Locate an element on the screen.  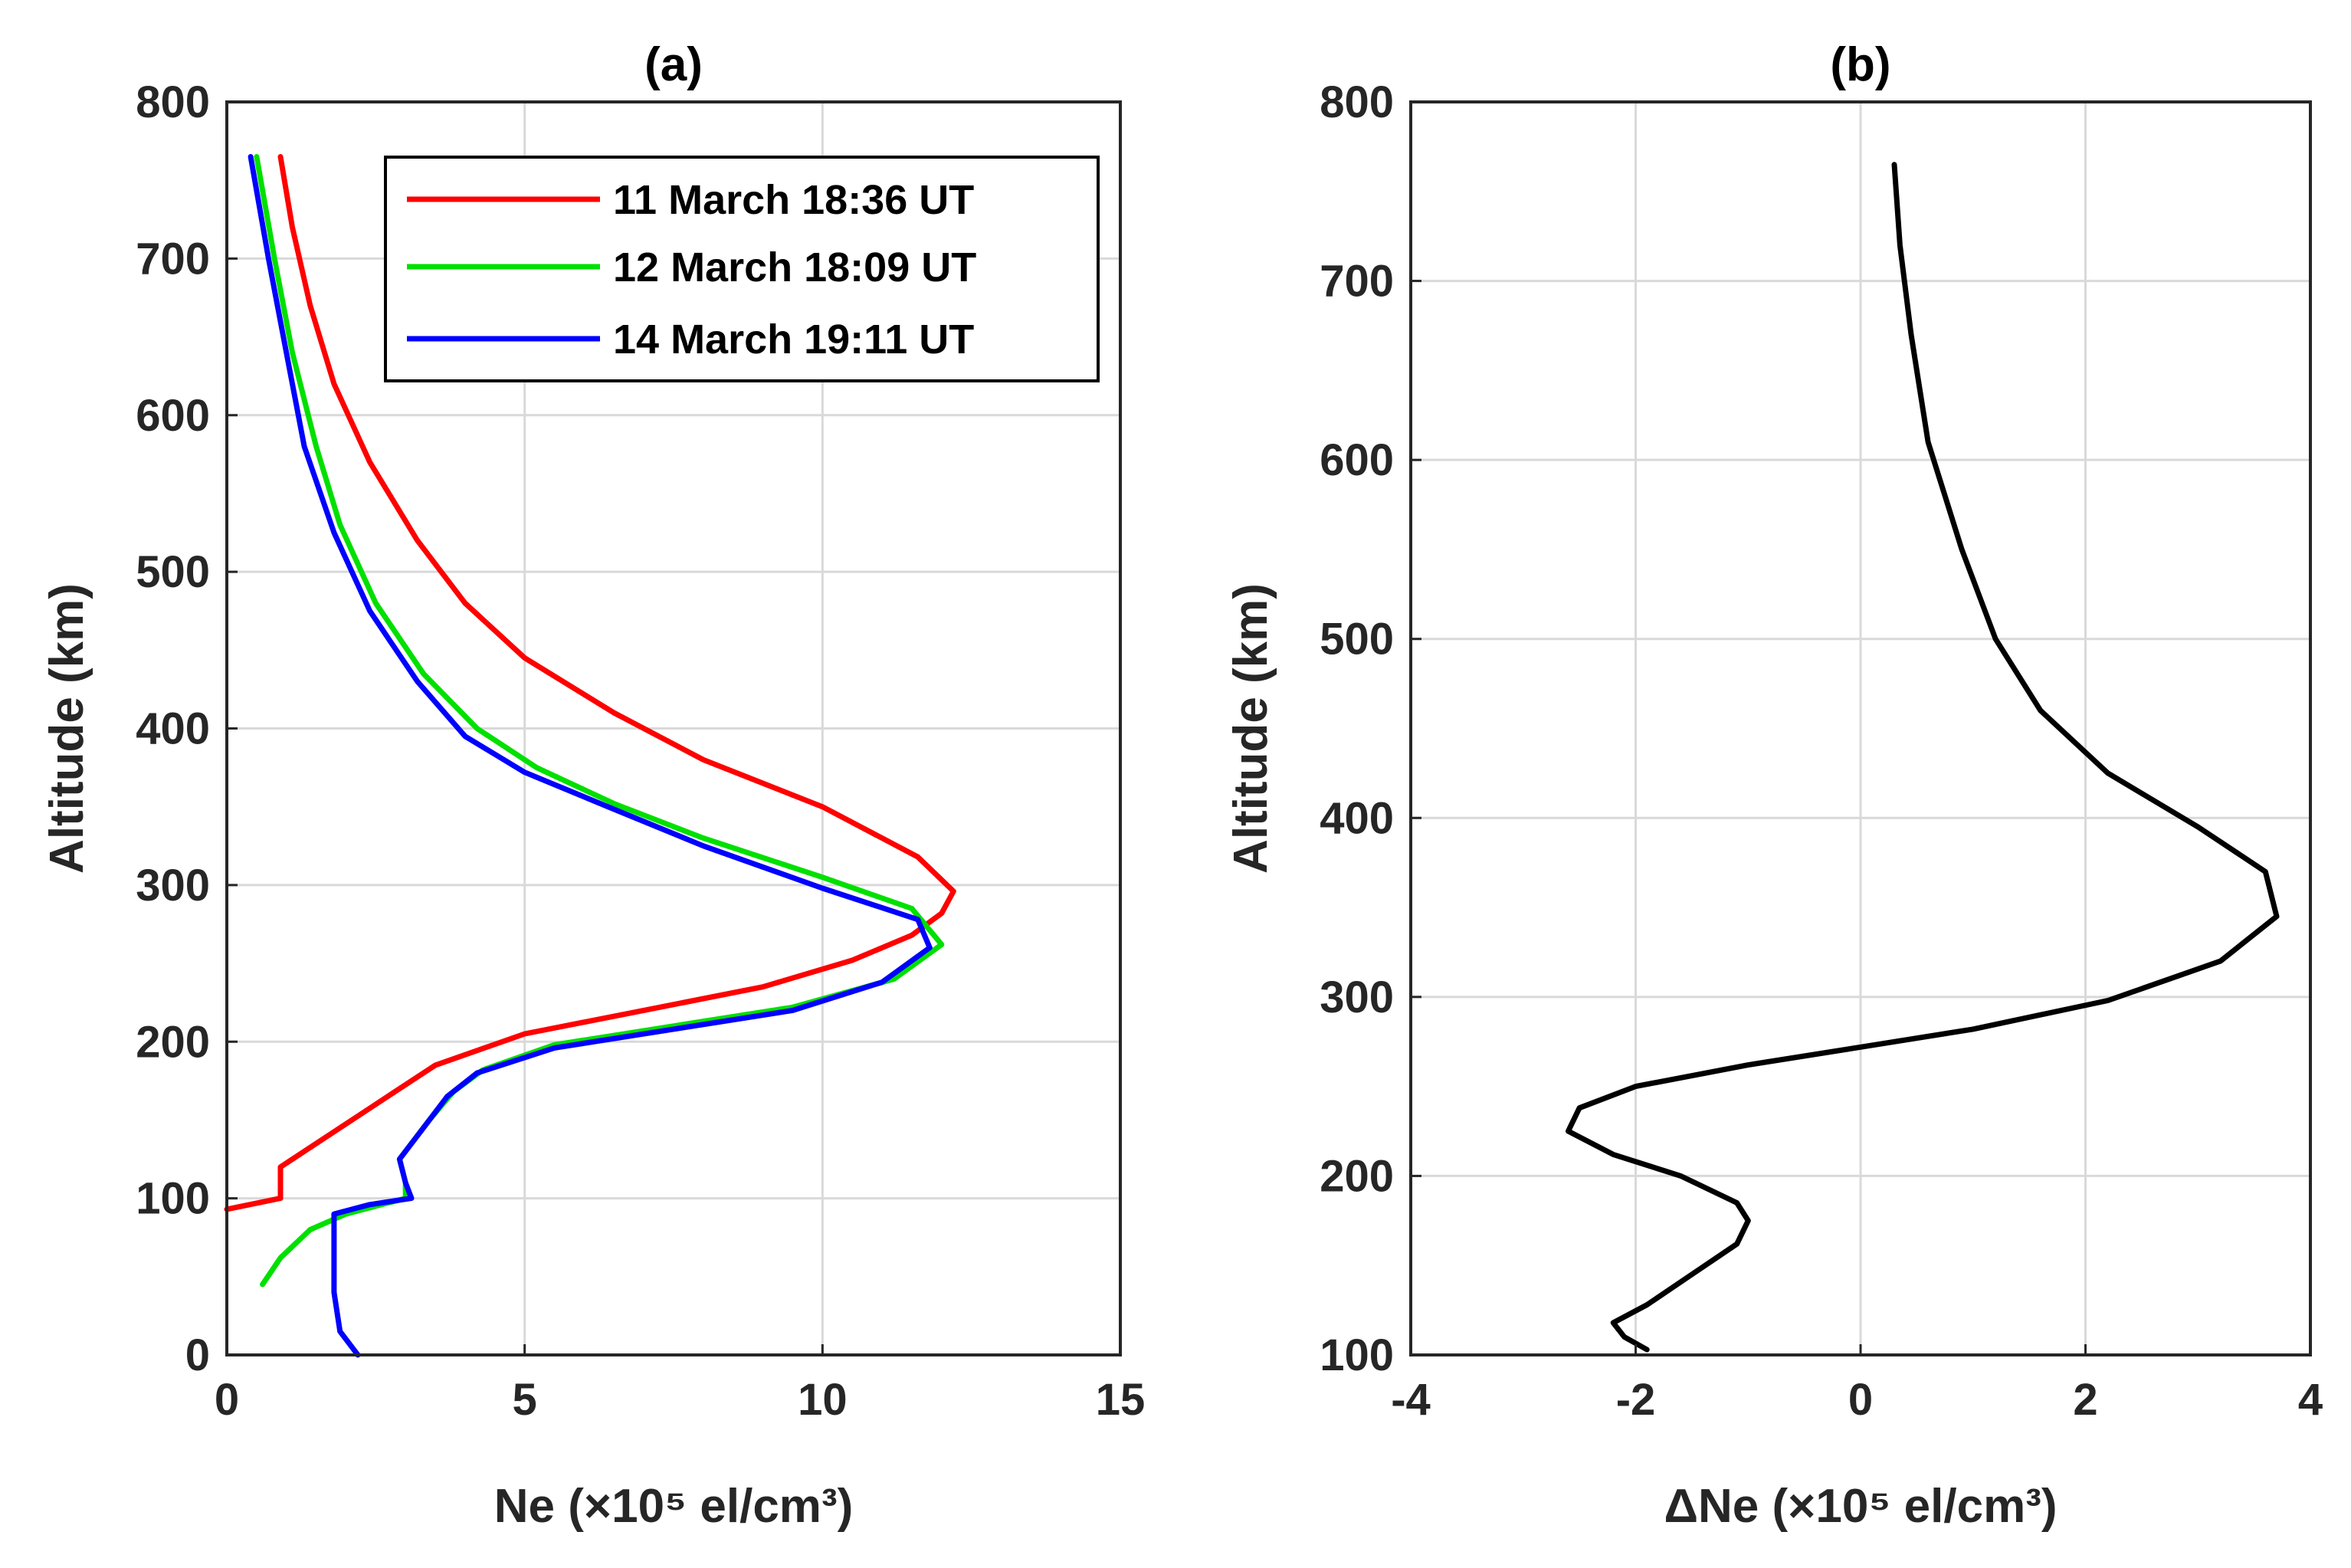
legend-label-11-march: 11 March 18:36 UT is located at coordinates (793, 200).